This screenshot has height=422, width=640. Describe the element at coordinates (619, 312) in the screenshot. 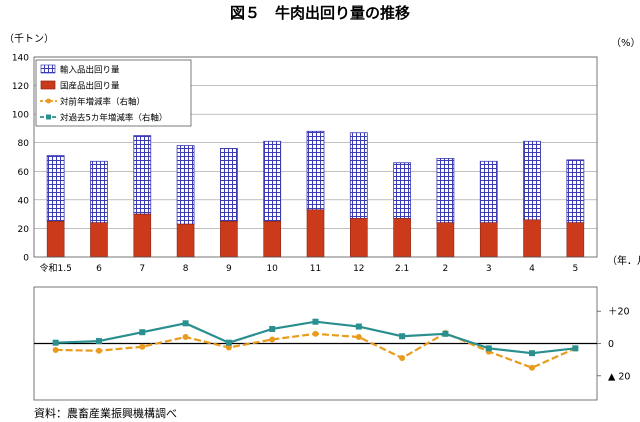

I see `right-tick-label: ＋20` at that location.